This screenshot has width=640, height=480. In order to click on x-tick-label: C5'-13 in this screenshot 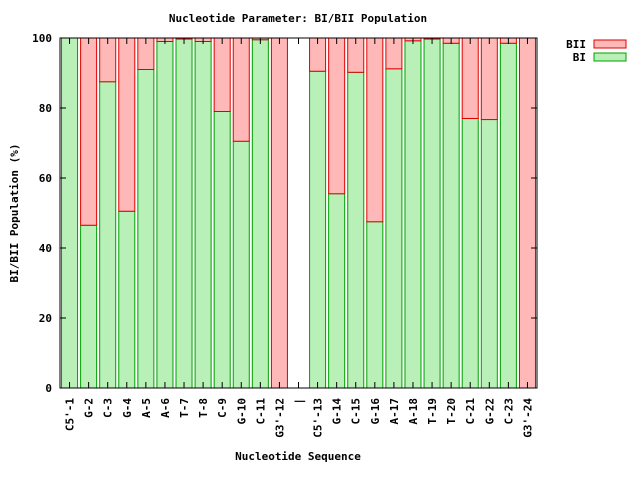, I will do `click(318, 418)`.